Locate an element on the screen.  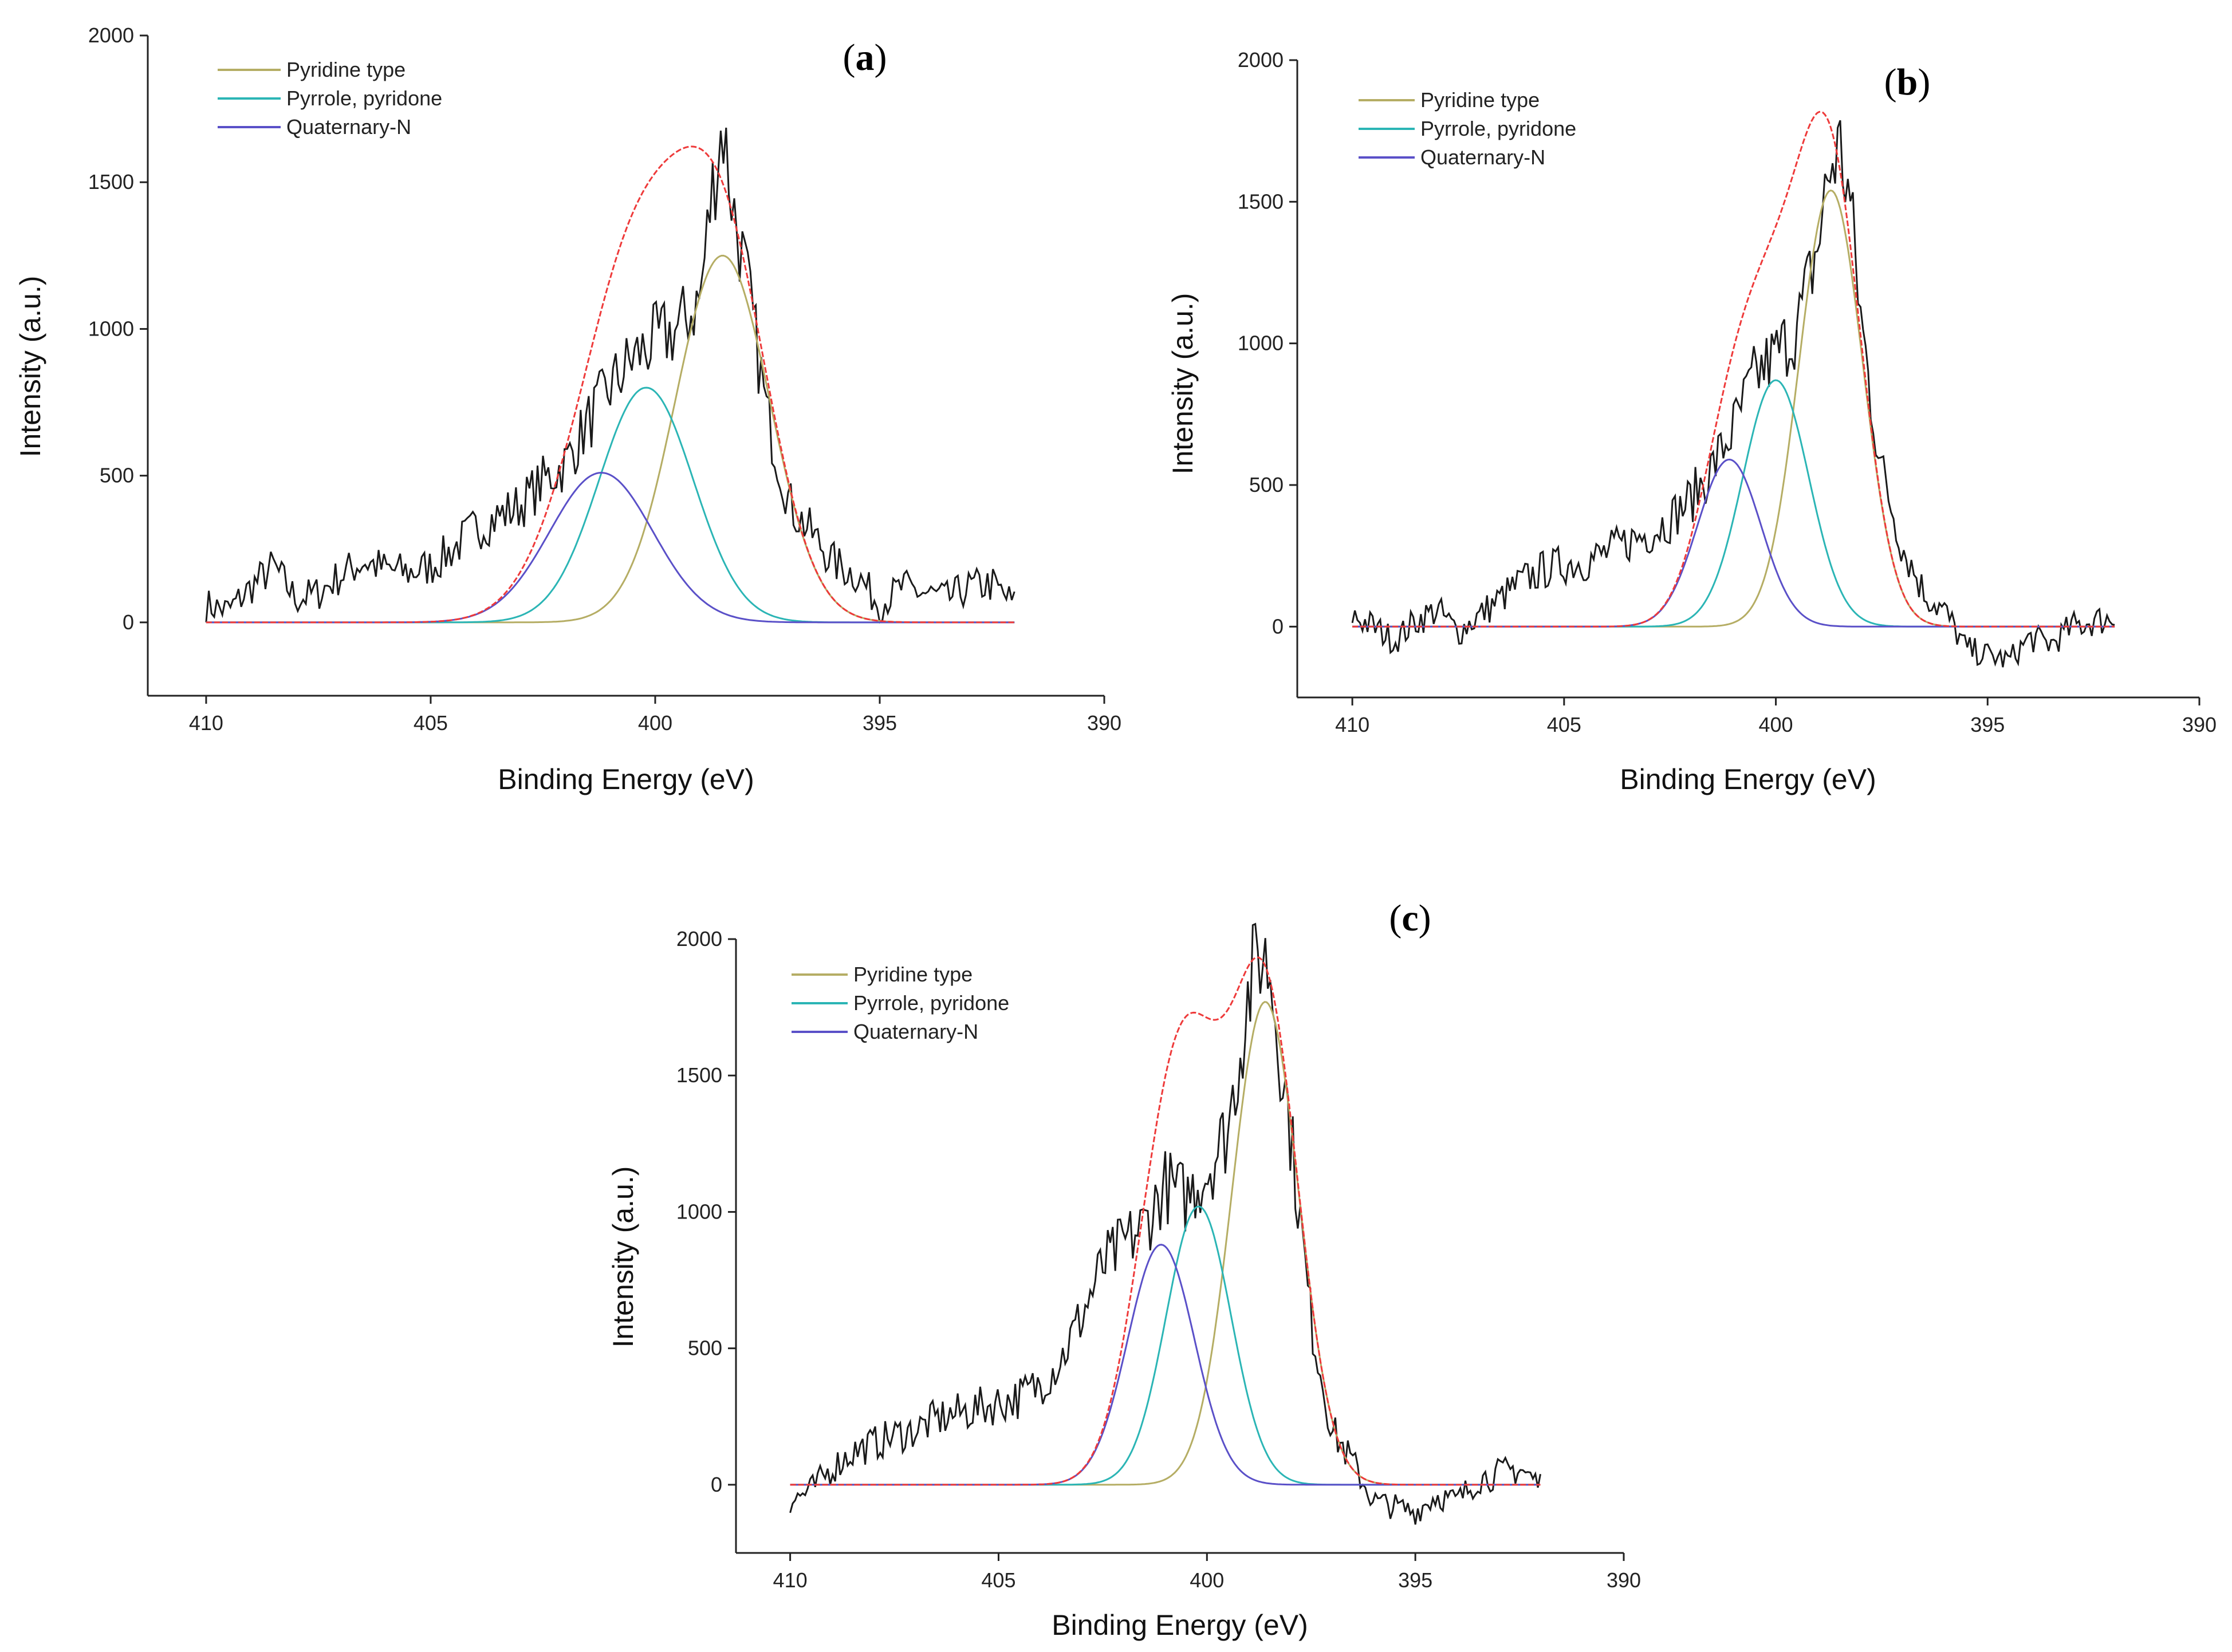
panel-label-a: (a) is located at coordinates (865, 58).